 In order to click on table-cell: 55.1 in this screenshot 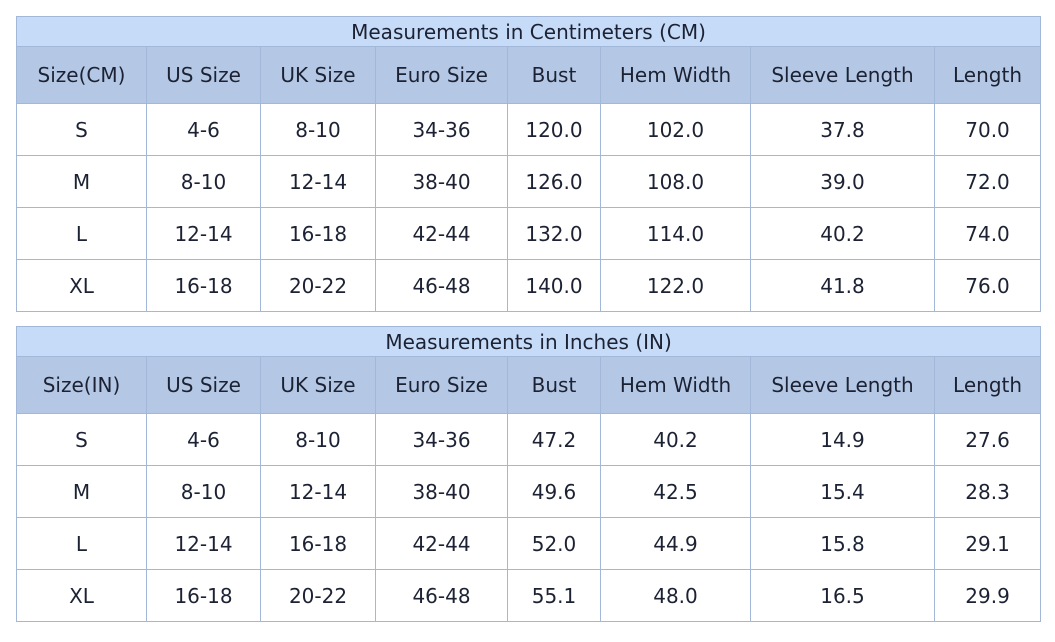, I will do `click(554, 595)`.